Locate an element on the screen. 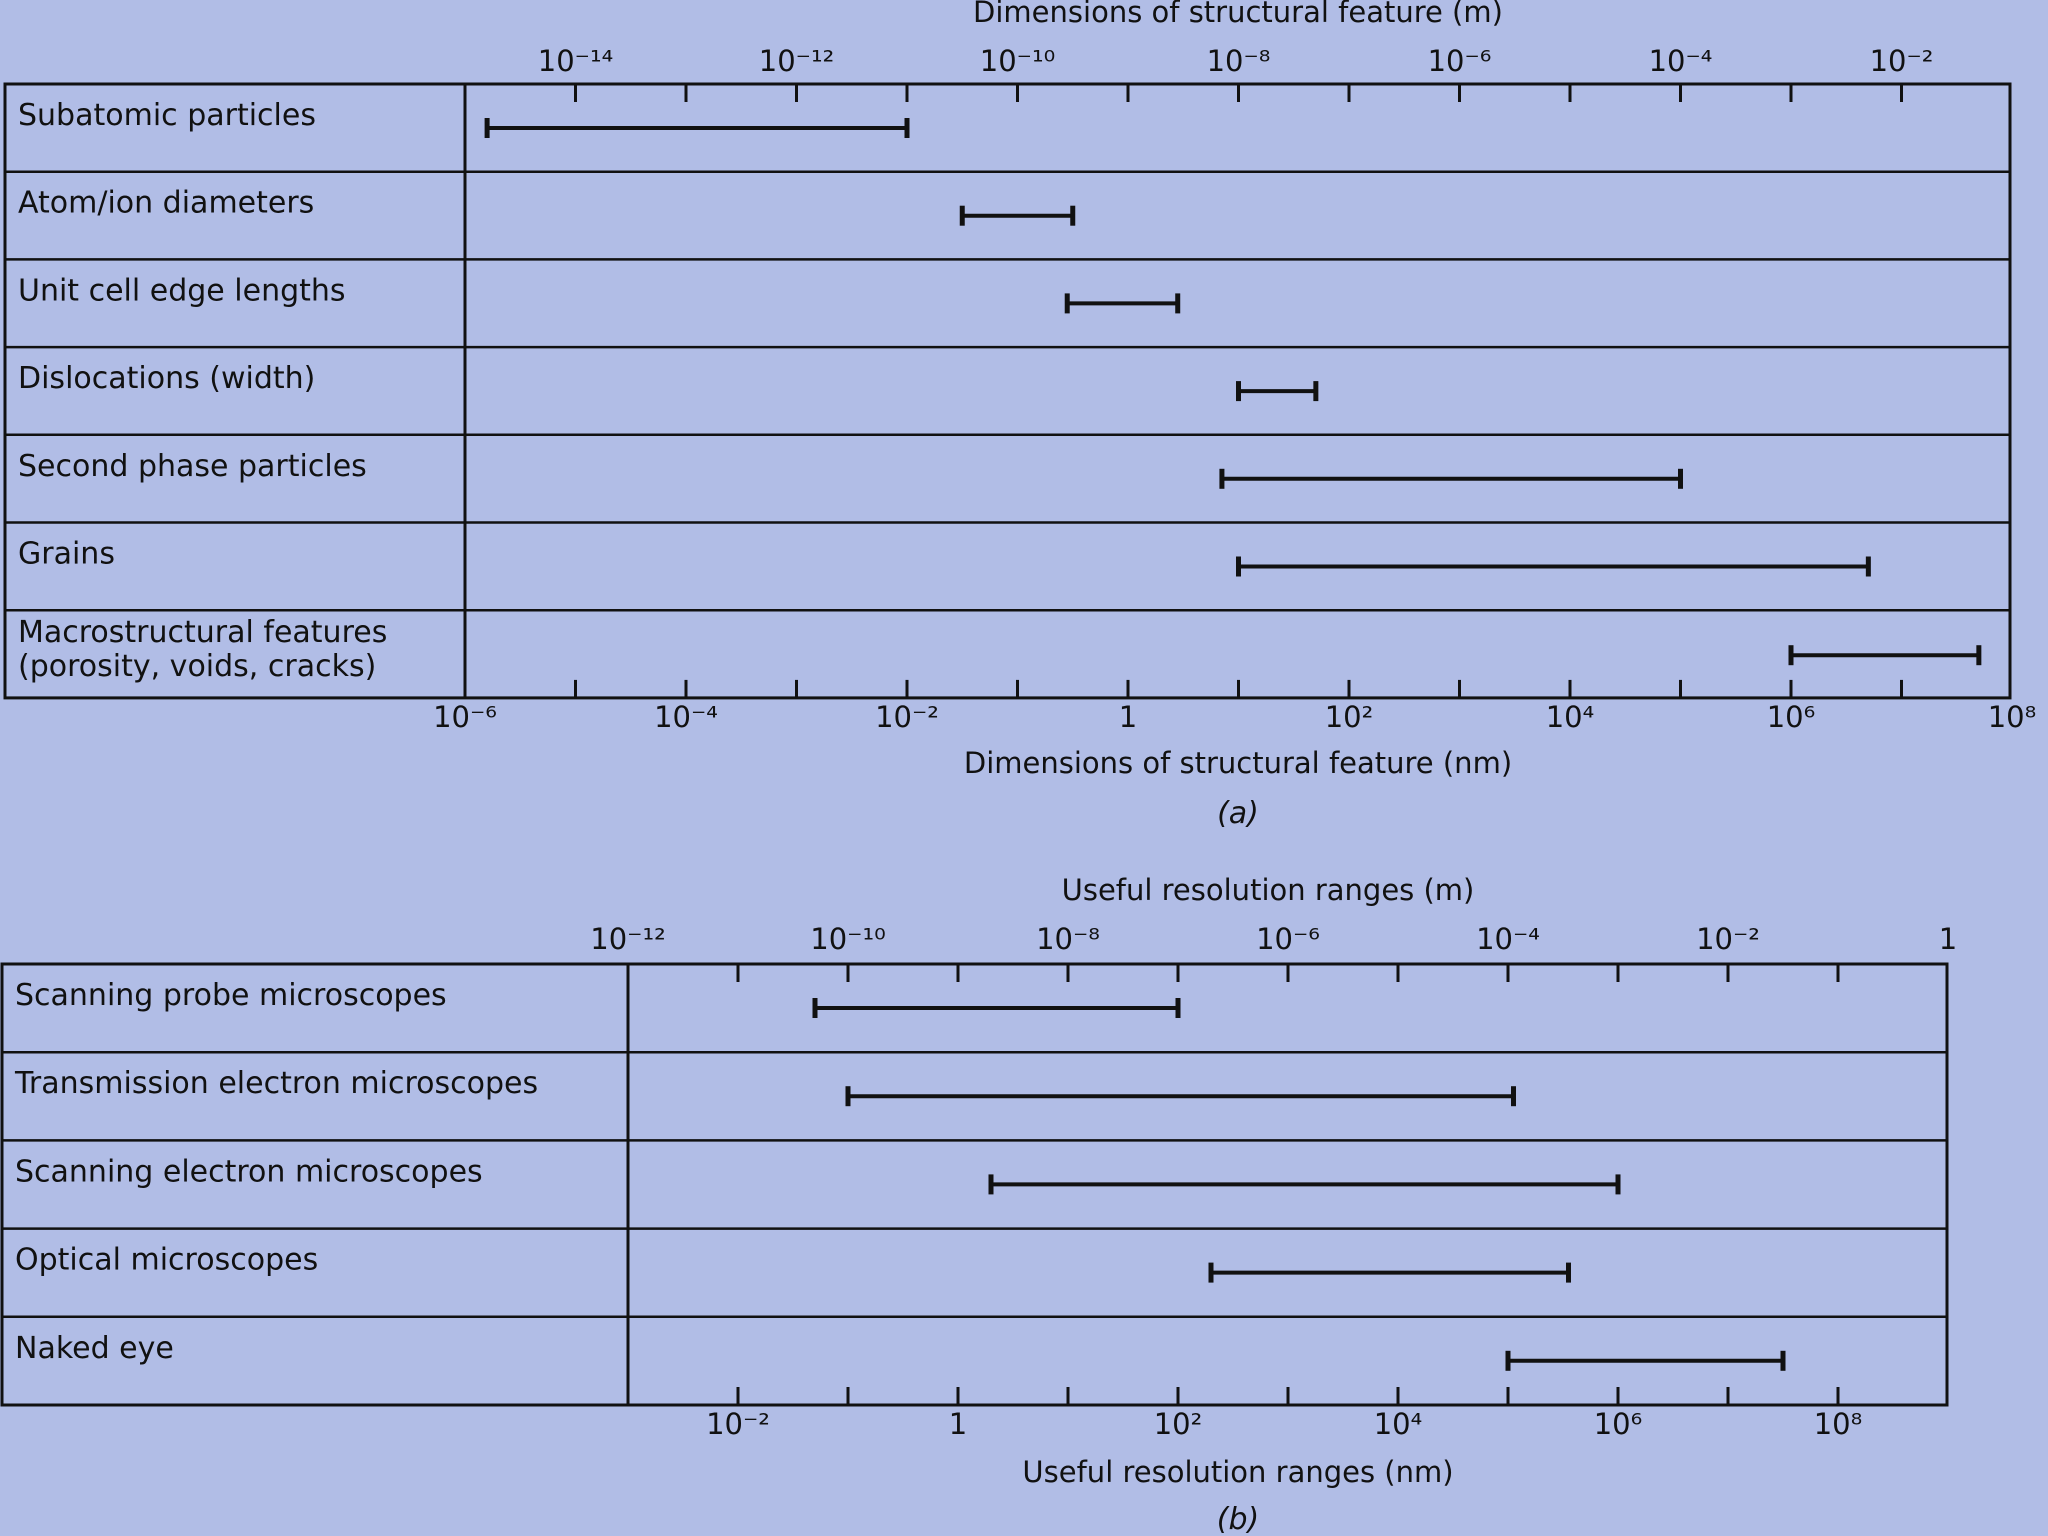  row-label: Subatomic particles is located at coordinates (167, 115).